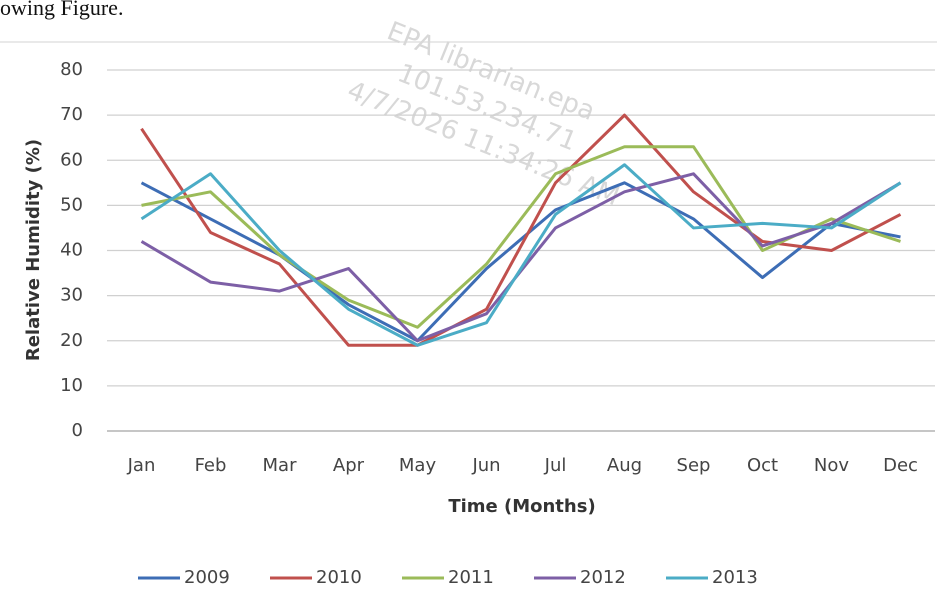 Image resolution: width=937 pixels, height=592 pixels. I want to click on x-tick-label: Jul, so click(555, 465).